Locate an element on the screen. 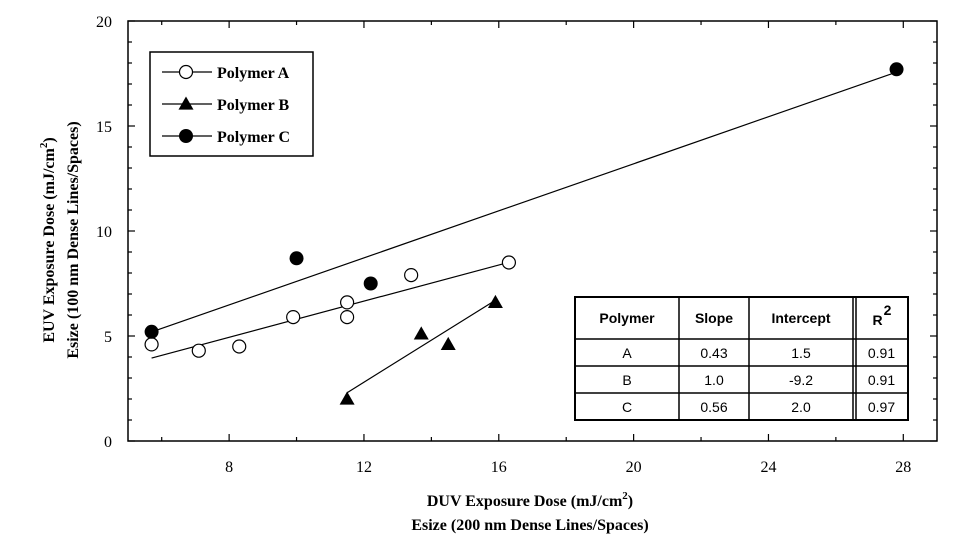 The width and height of the screenshot is (966, 550). x-tick-label: 28 is located at coordinates (903, 467).